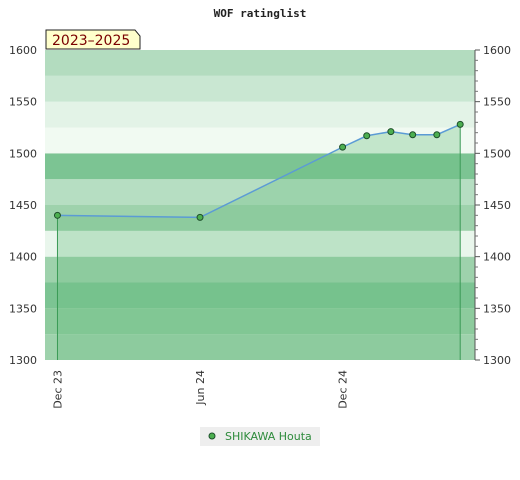  I want to click on chart-title: WOF ratinglist, so click(260, 13).